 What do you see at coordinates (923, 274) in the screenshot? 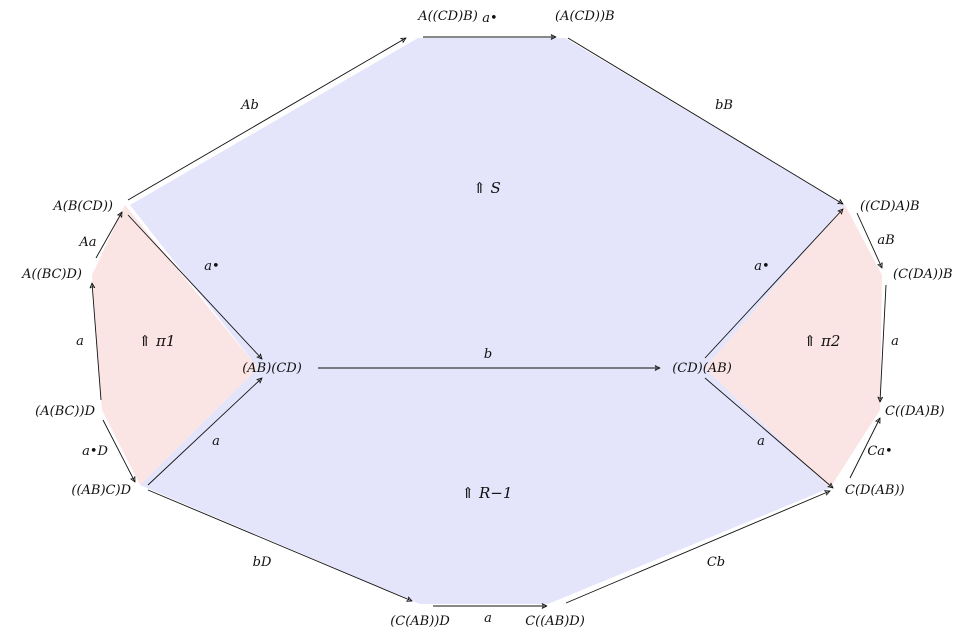
I see `object-right-mid: (C(DA))B` at bounding box center [923, 274].